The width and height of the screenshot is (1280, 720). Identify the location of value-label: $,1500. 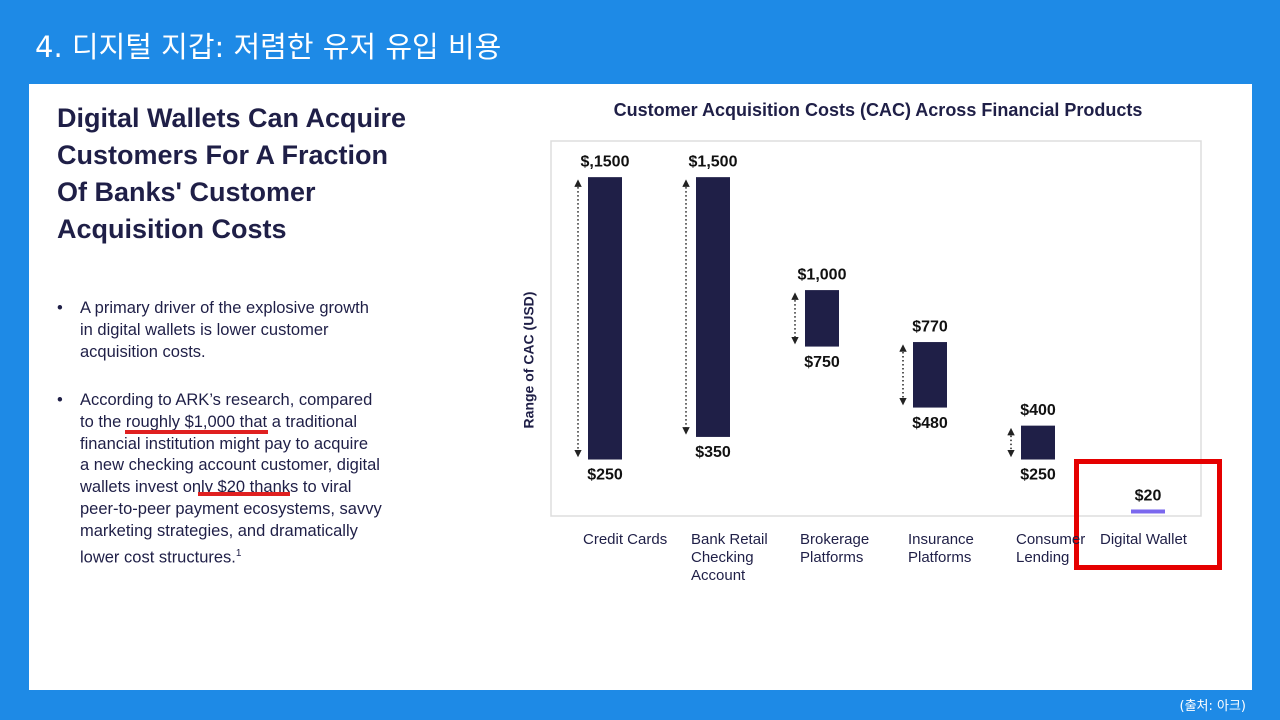
(605, 161).